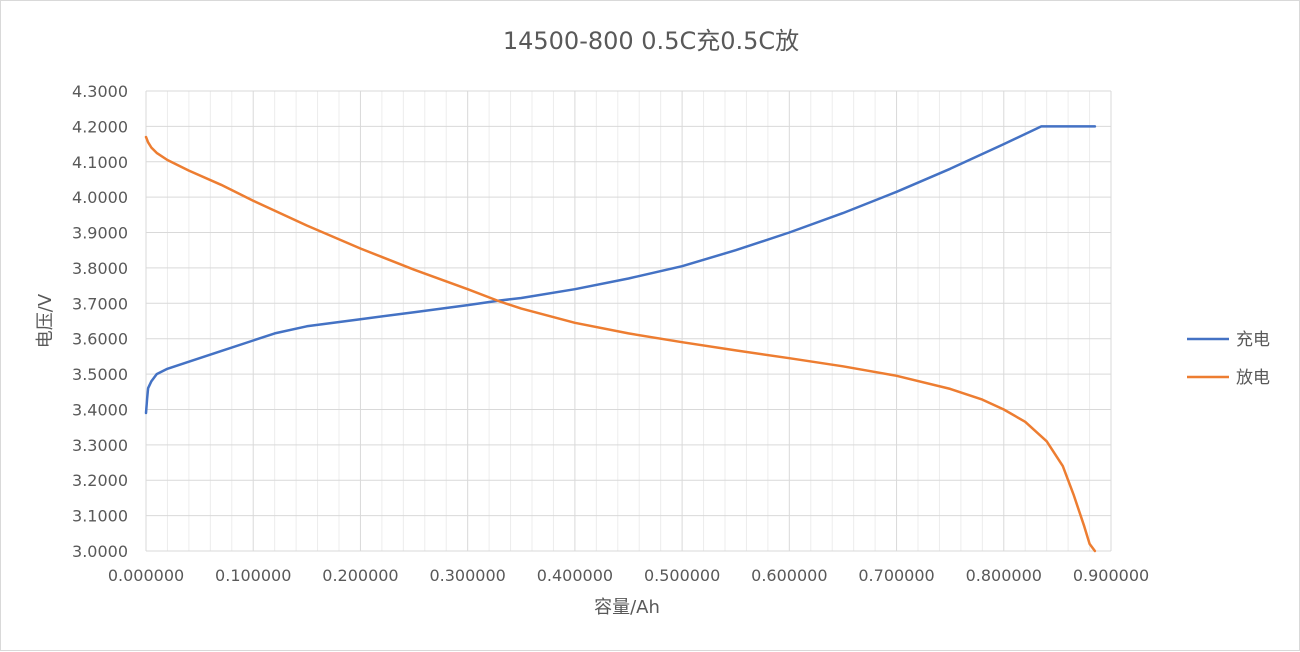 Image resolution: width=1300 pixels, height=652 pixels. Describe the element at coordinates (1253, 378) in the screenshot. I see `legend-label: 放电` at that location.